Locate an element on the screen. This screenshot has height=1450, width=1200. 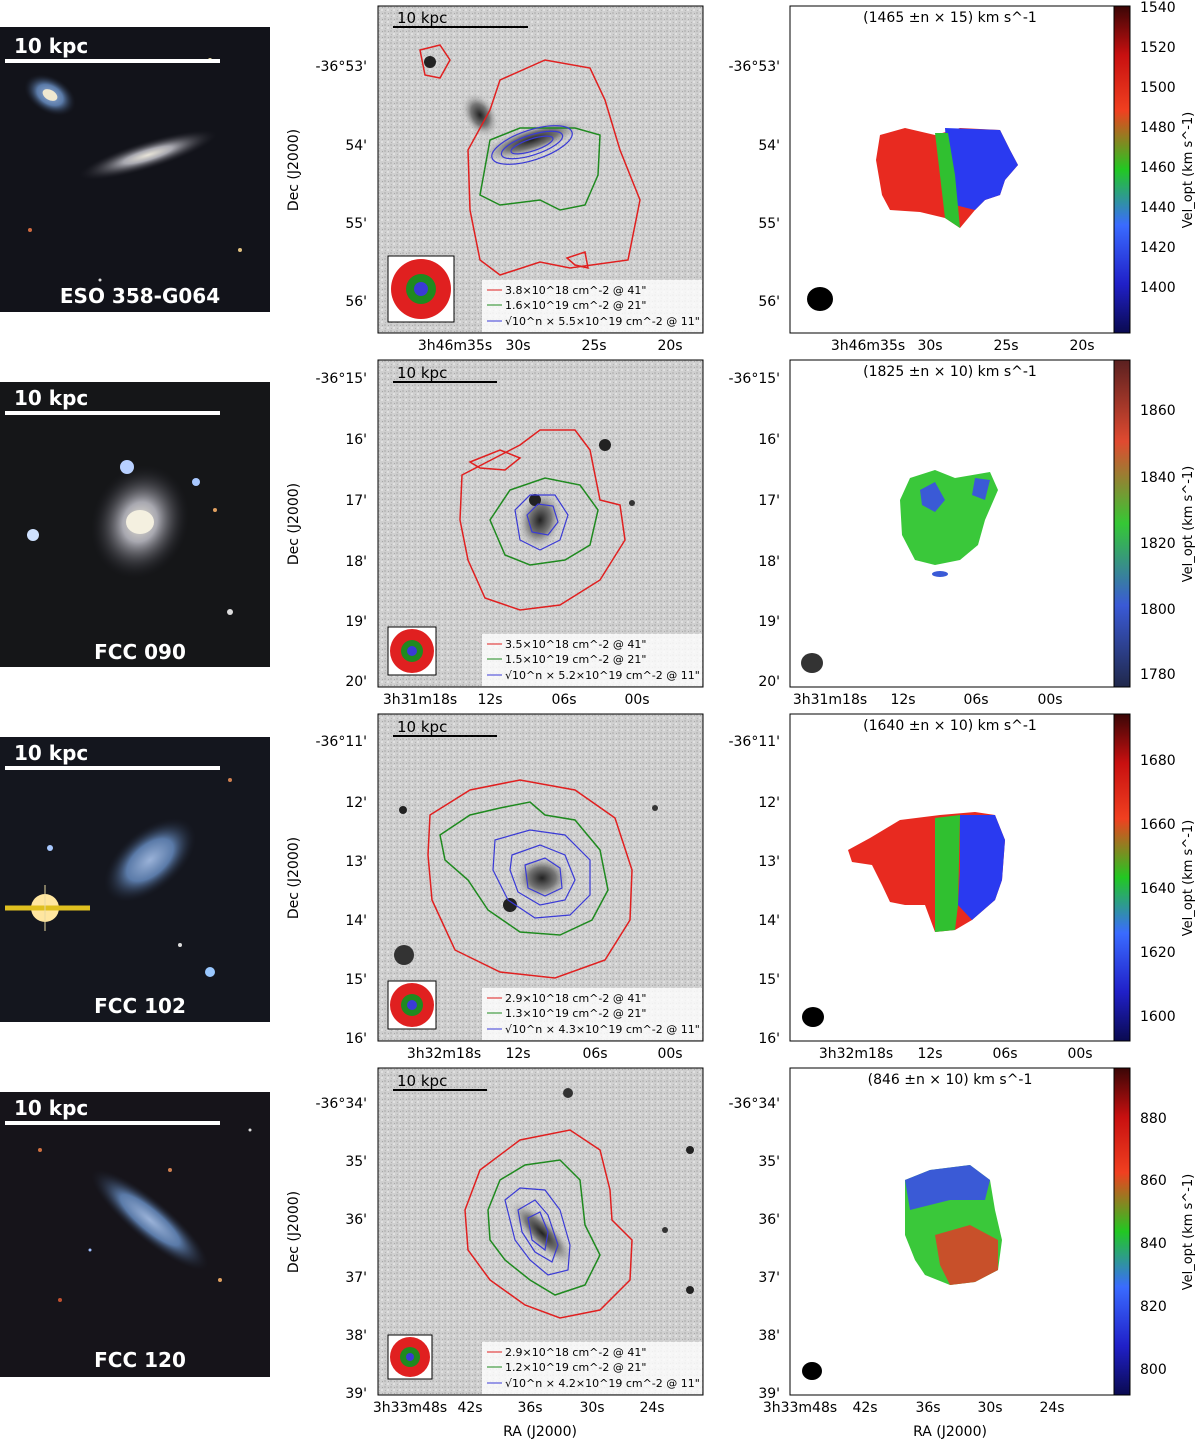
cbar-tick: 1540 is located at coordinates (1158, 8).